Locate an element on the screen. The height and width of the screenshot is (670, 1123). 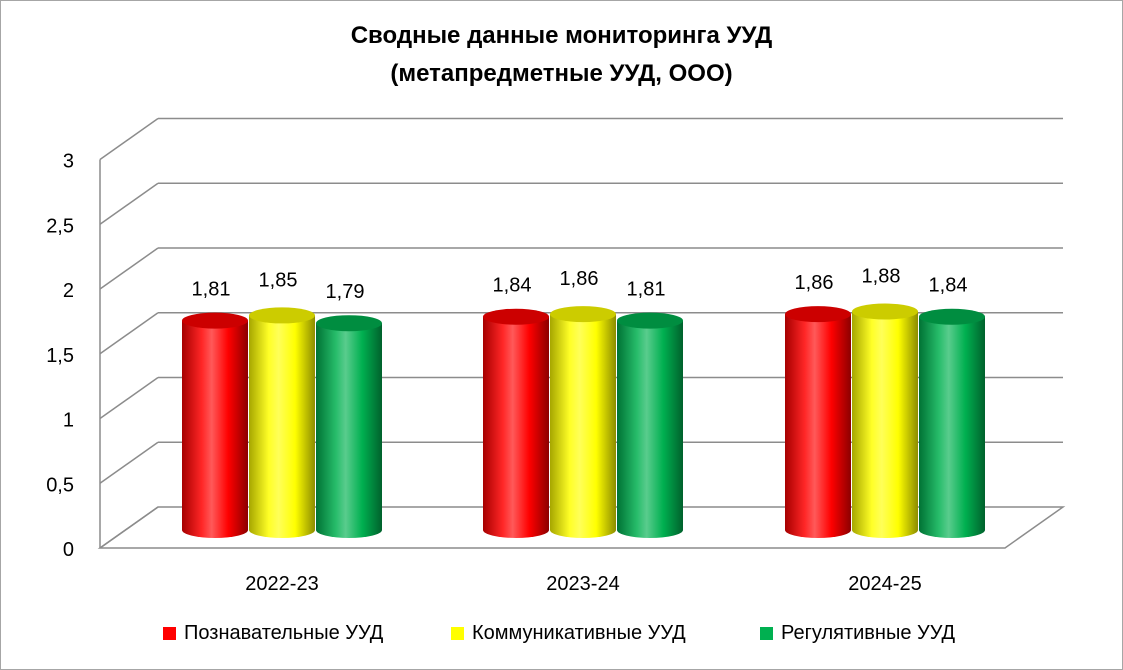
y-tick-label: 3 is located at coordinates (68, 162).